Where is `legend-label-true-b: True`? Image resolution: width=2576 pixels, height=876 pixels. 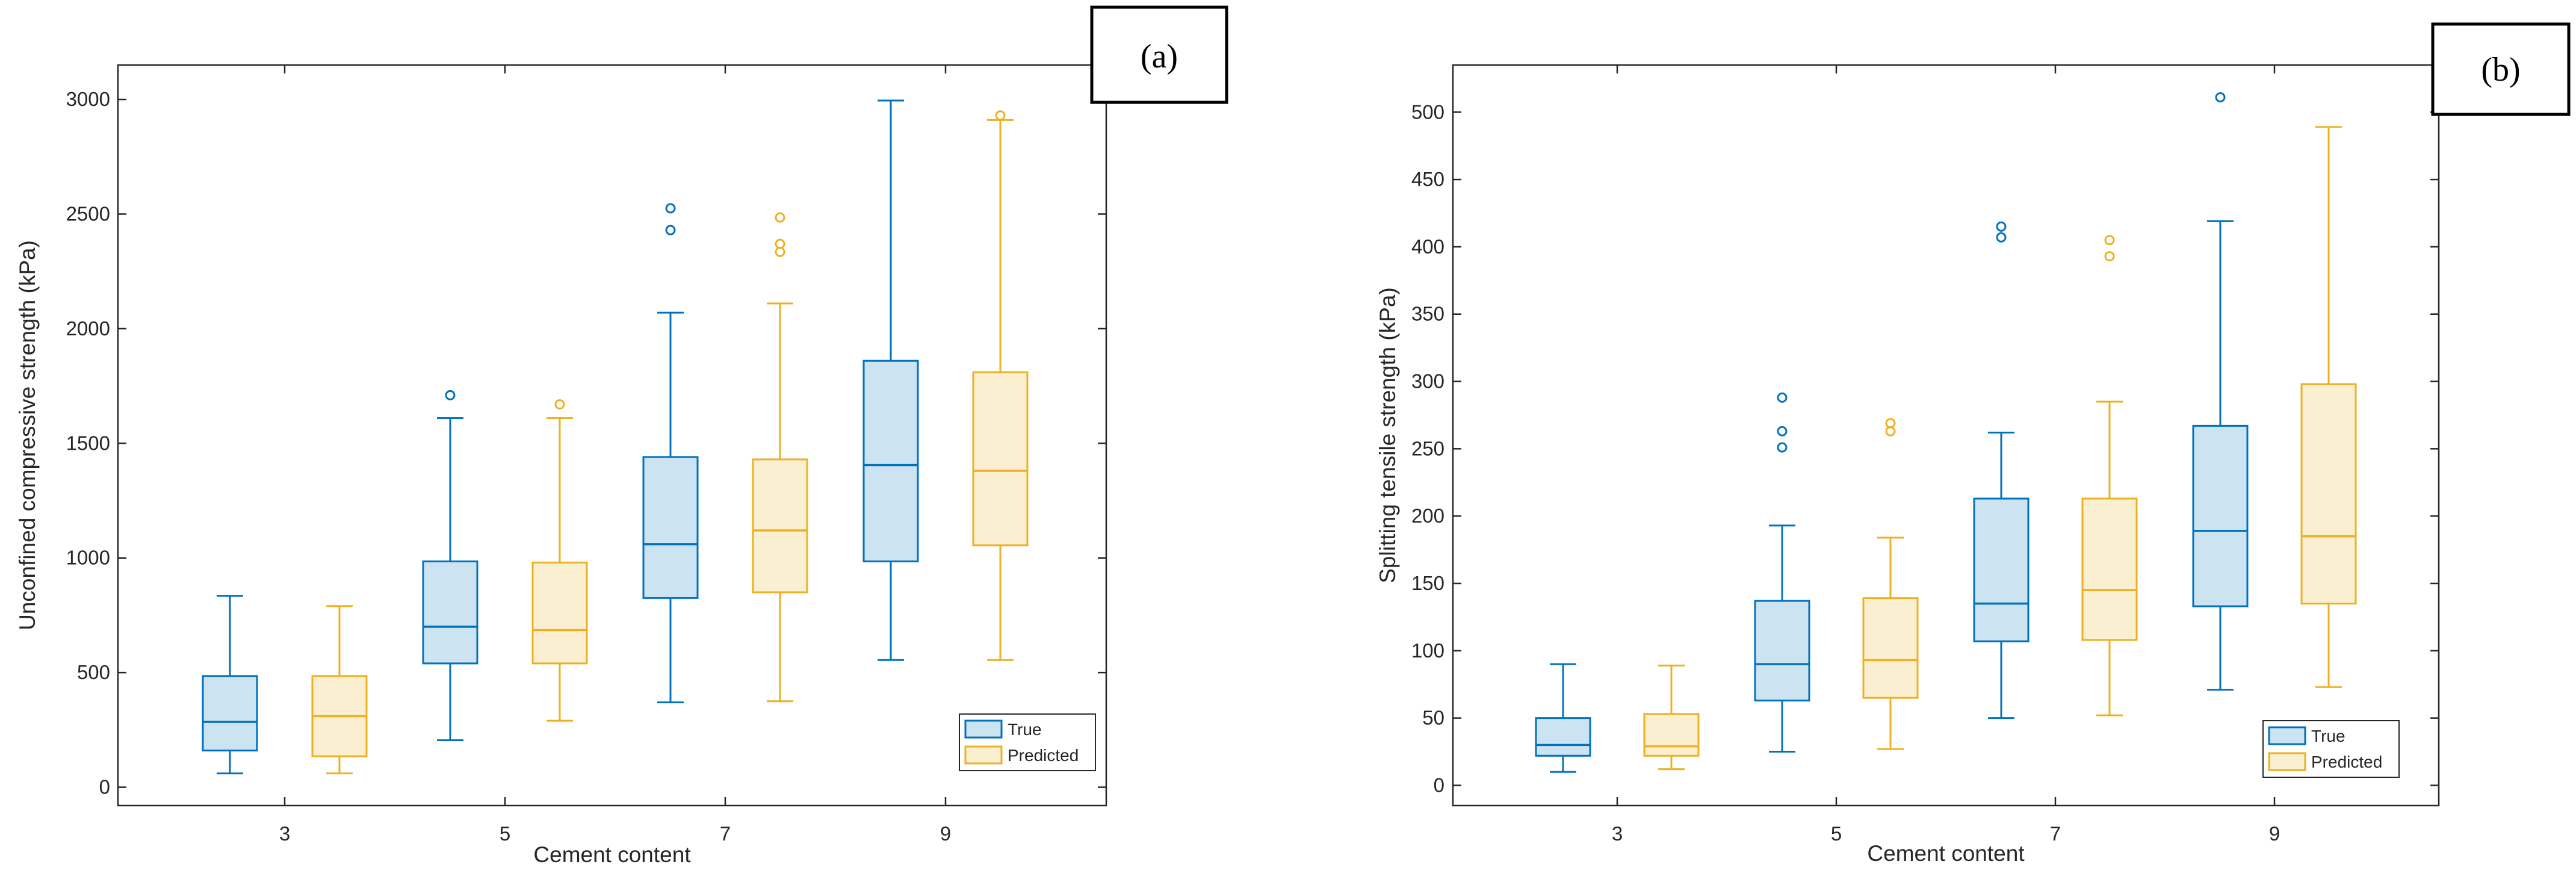
legend-label-true-b: True is located at coordinates (2328, 736).